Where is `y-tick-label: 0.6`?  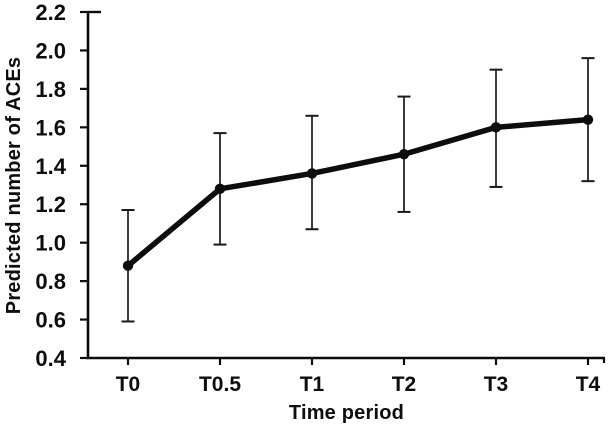
y-tick-label: 0.6 is located at coordinates (50, 320).